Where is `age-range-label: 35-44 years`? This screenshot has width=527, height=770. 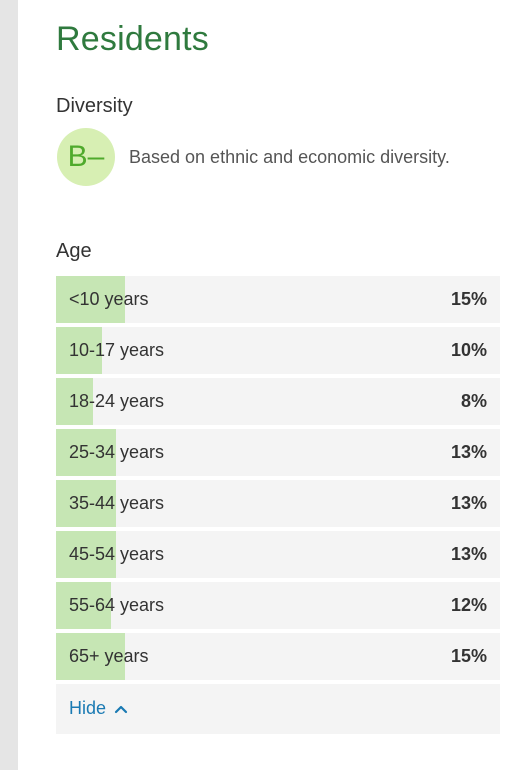 age-range-label: 35-44 years is located at coordinates (117, 503).